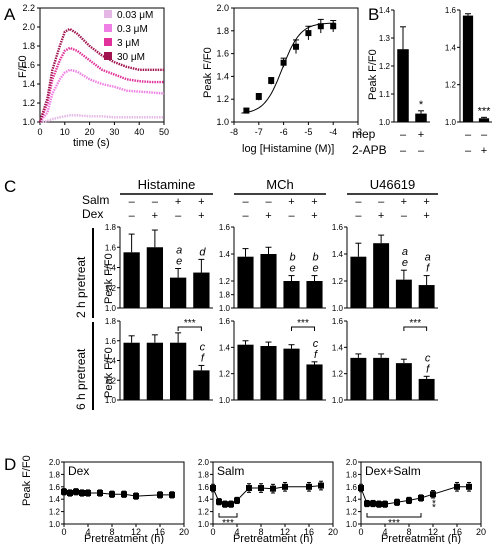  I want to click on x-axis-label: log [Histamine (M)], so click(288, 149).